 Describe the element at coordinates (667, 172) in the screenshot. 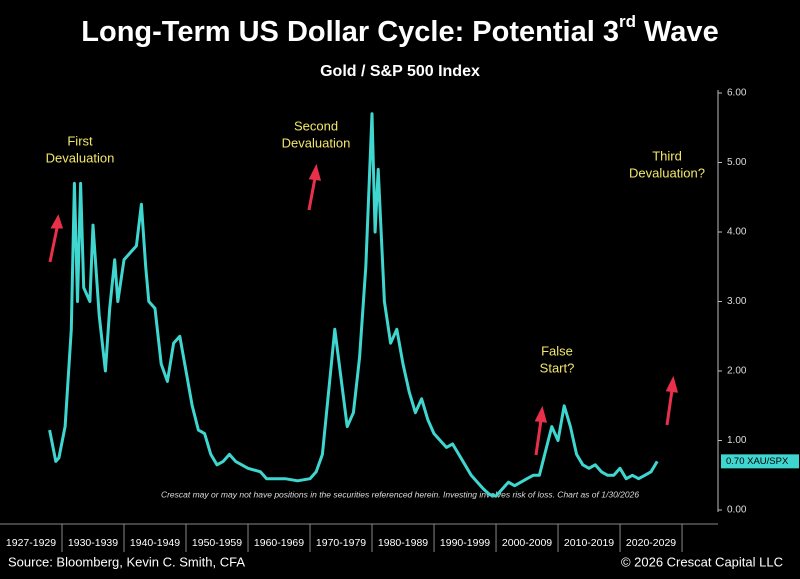

I see `annotation: Devaluation?` at that location.